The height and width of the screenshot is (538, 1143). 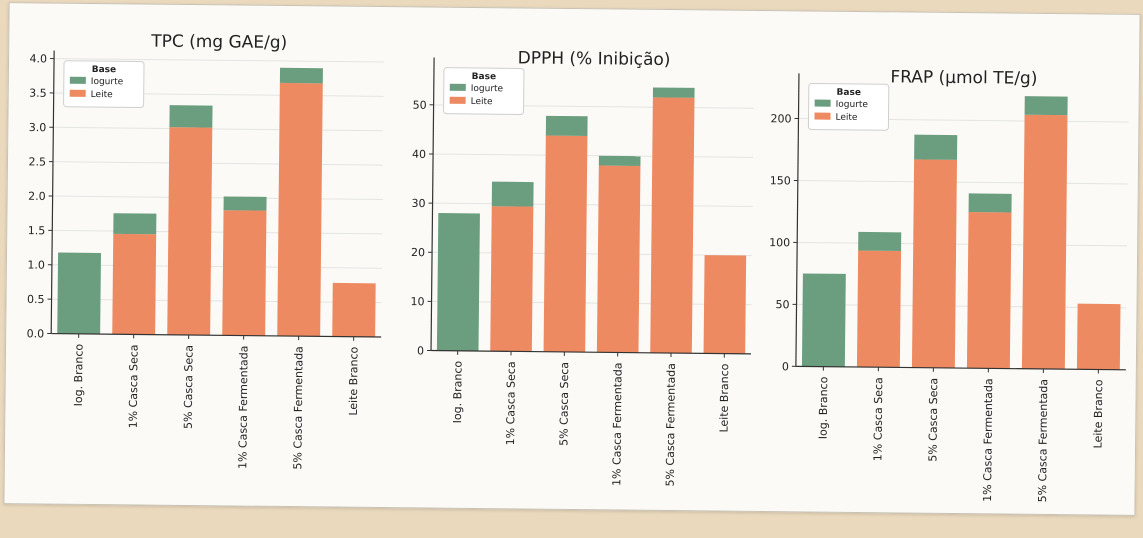 I want to click on chart-title: DPPH (% Inibição), so click(x=594, y=59).